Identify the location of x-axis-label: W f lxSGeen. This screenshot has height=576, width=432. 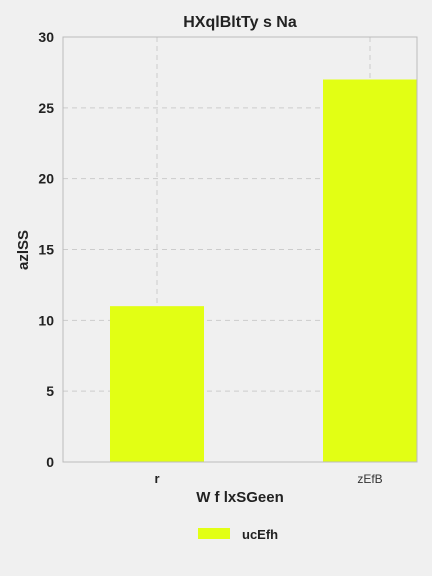
(240, 497).